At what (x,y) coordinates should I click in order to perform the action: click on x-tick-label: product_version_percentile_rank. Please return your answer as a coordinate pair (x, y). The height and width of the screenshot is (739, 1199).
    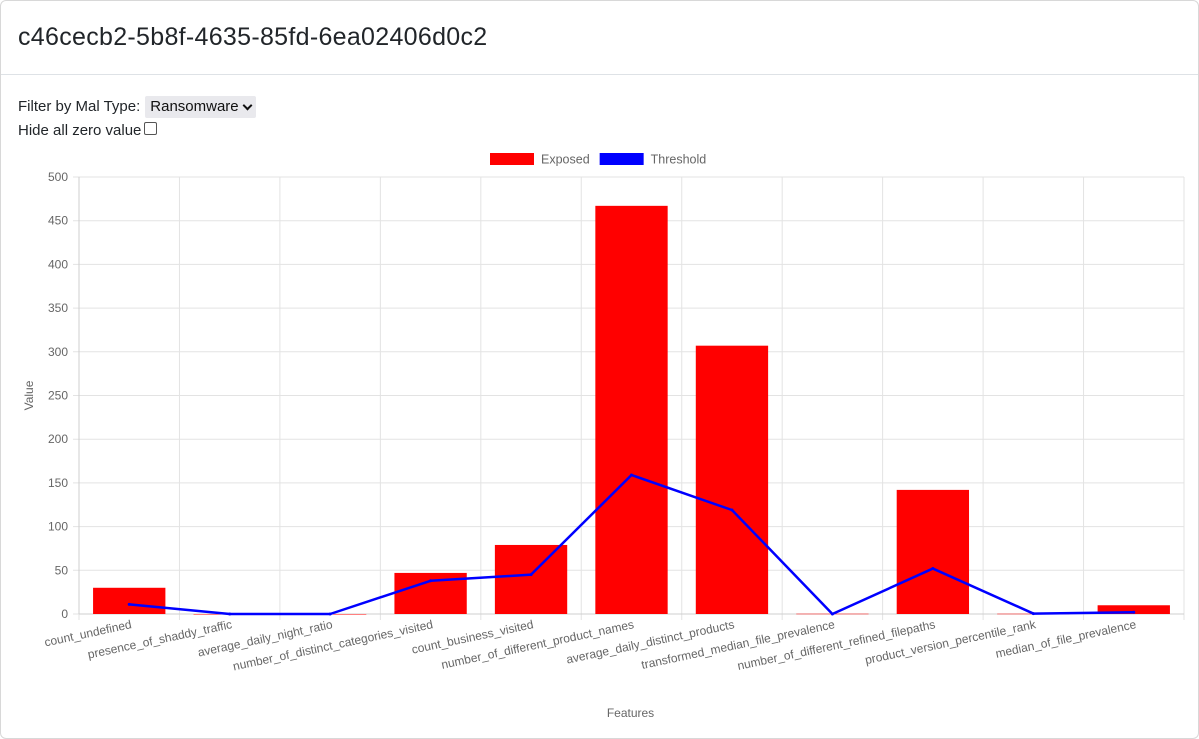
    Looking at the image, I should click on (951, 642).